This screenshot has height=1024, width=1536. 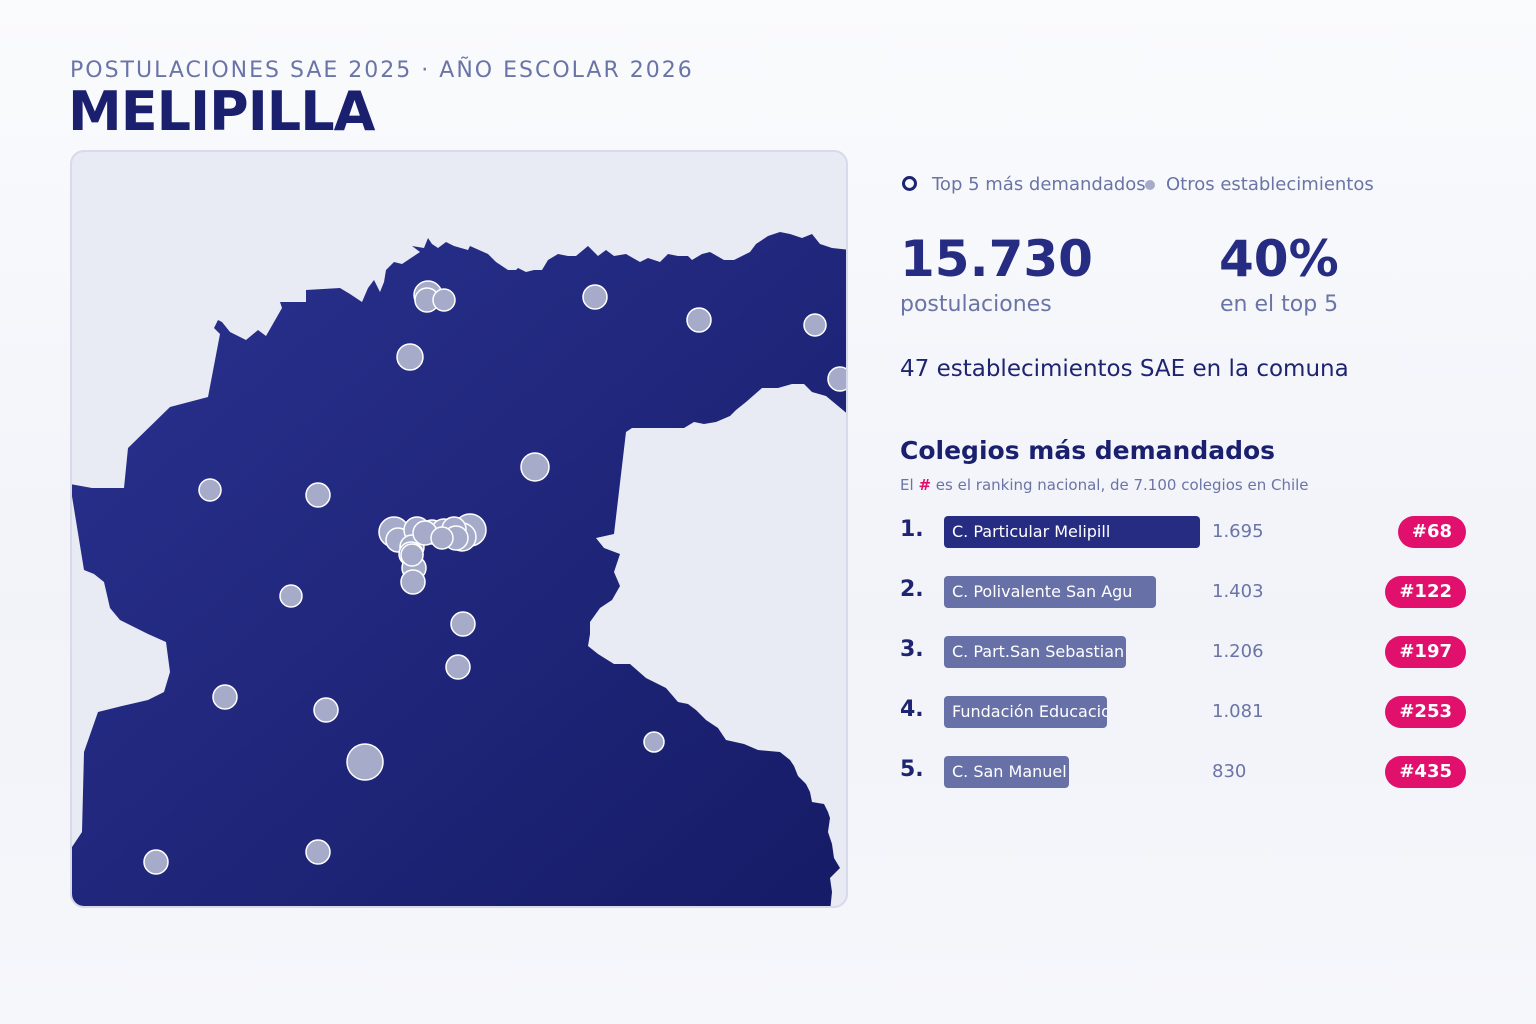 I want to click on demand-bar: C. Particular Melipill, so click(x=1072, y=532).